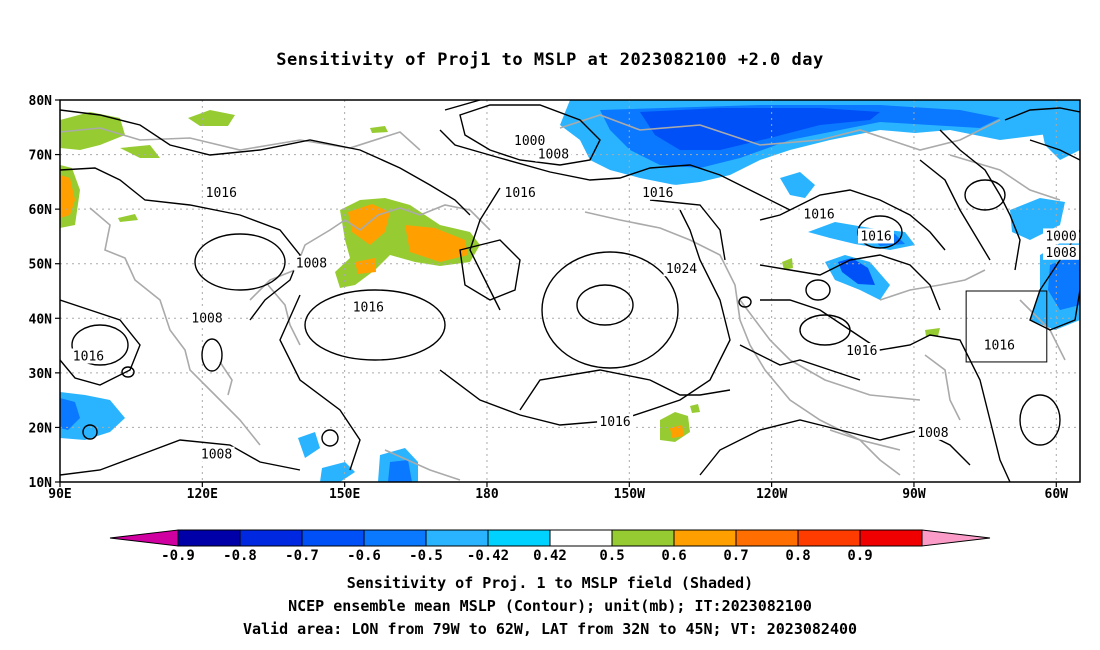 The width and height of the screenshot is (1100, 650). Describe the element at coordinates (1006, 326) in the screenshot. I see `valid-area-box` at that location.